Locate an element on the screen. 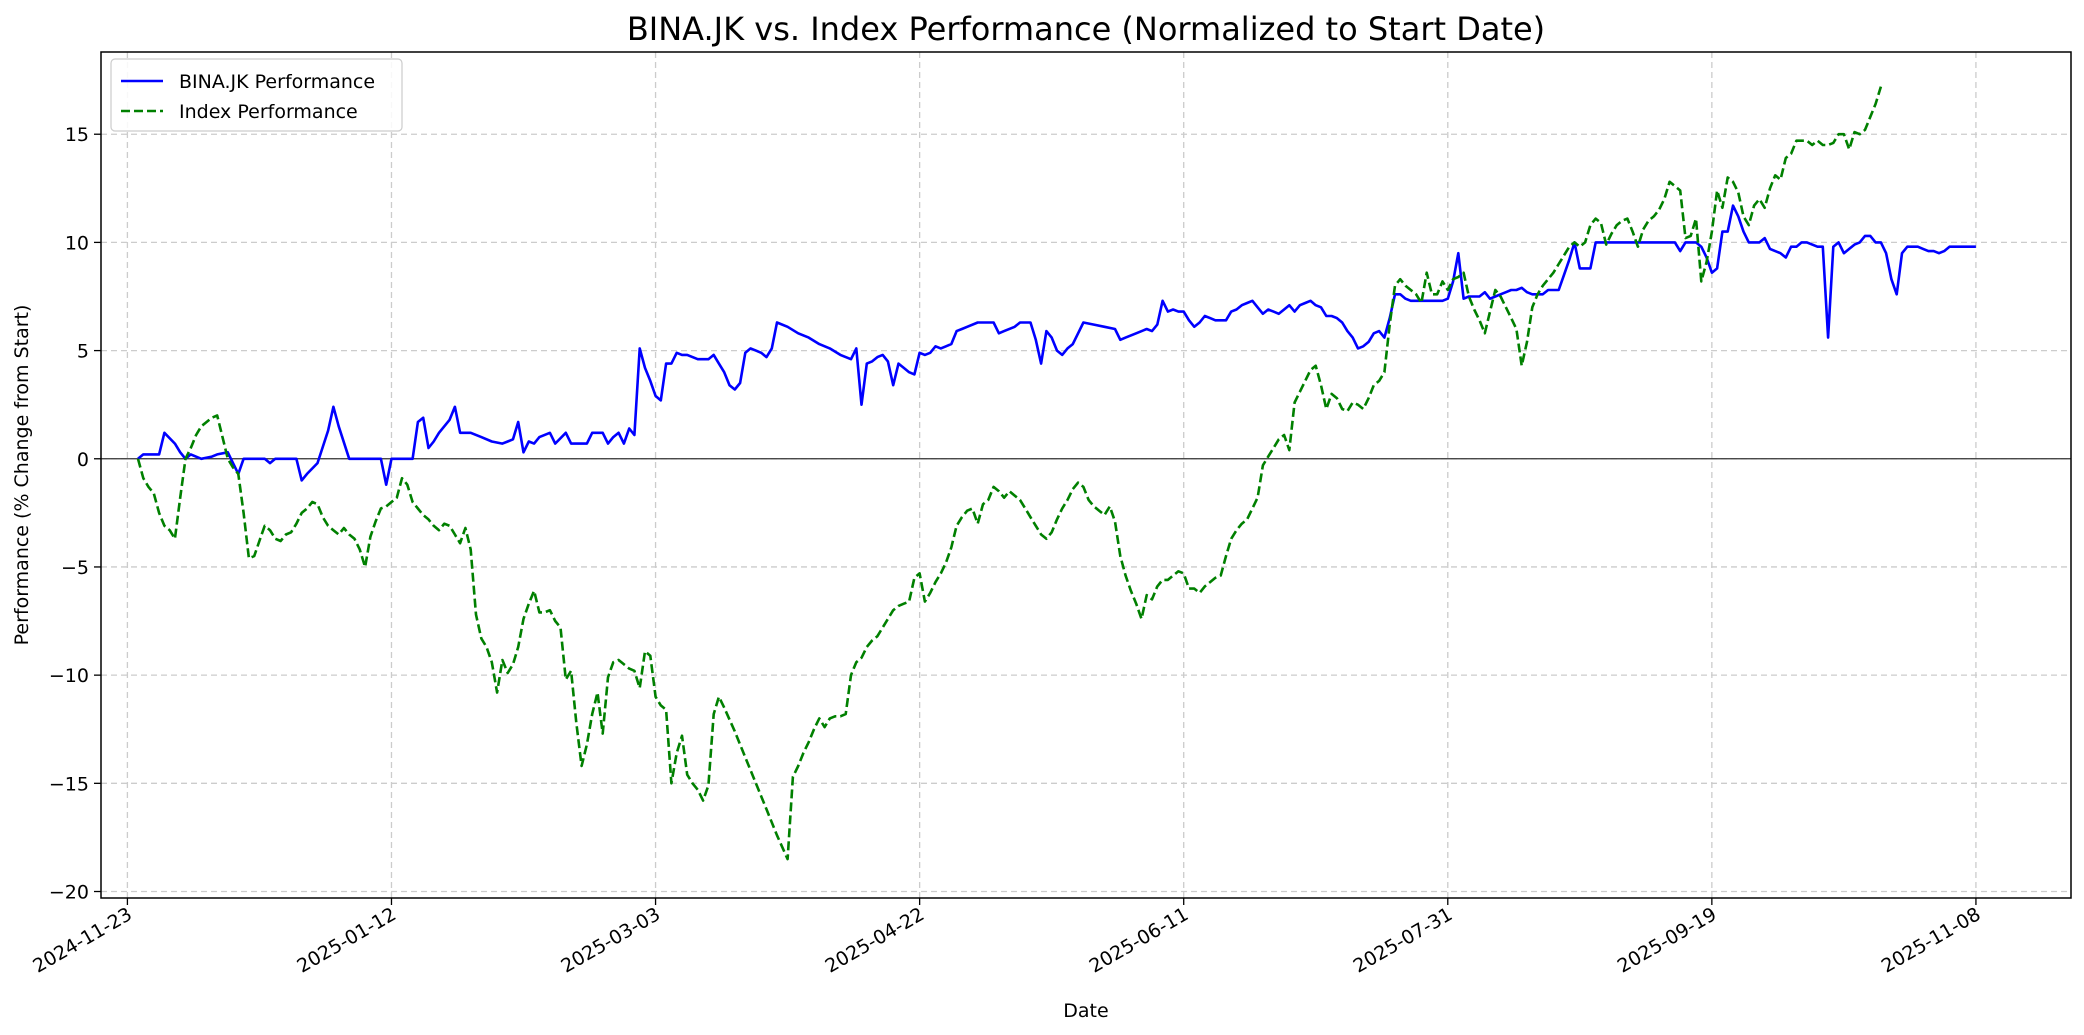  legend-box is located at coordinates (256, 95).